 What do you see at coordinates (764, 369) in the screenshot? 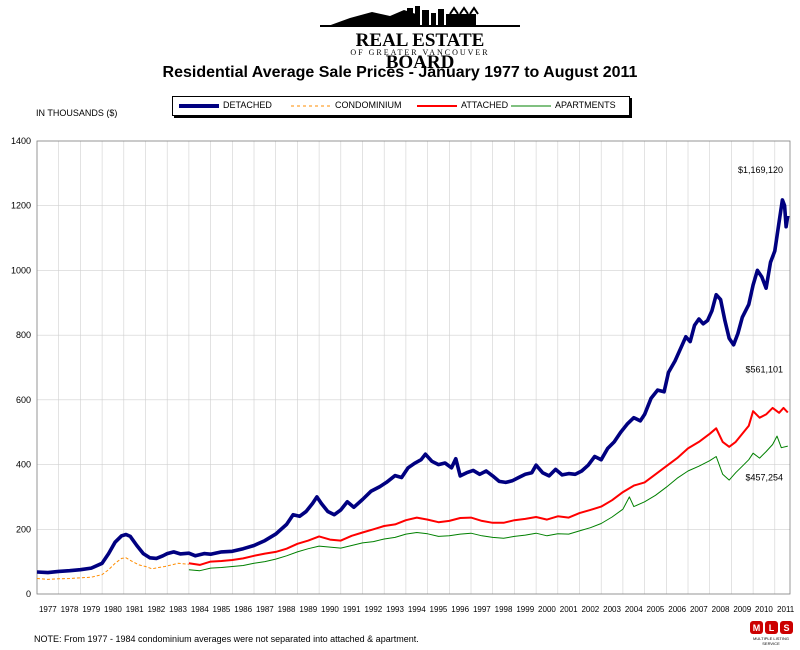
I see `annotation-label: $561,101` at bounding box center [764, 369].